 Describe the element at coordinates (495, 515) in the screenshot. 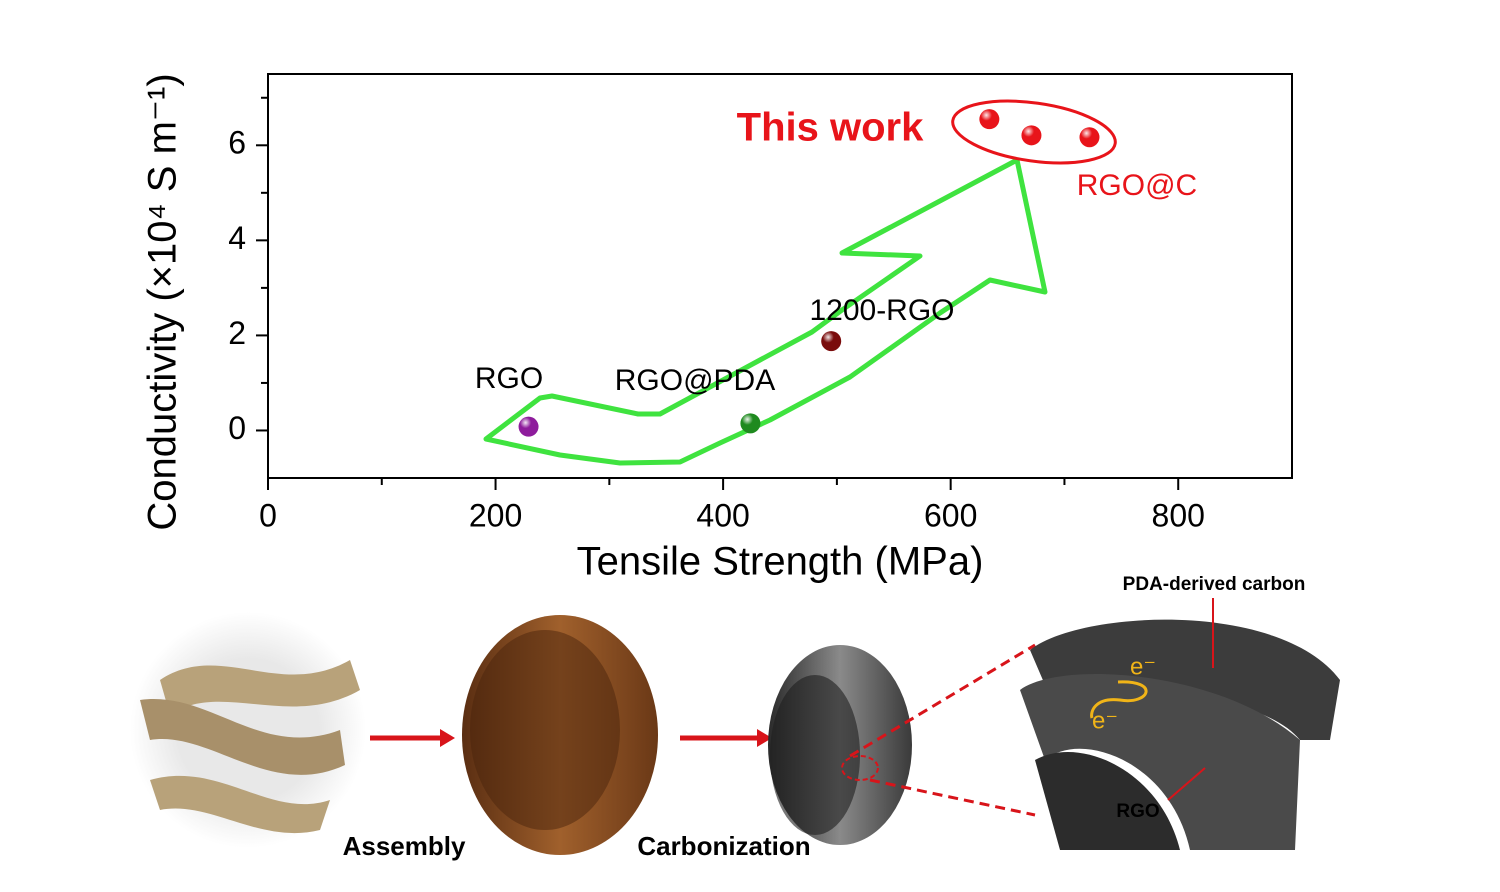

I see `x-tick-label: 200` at that location.